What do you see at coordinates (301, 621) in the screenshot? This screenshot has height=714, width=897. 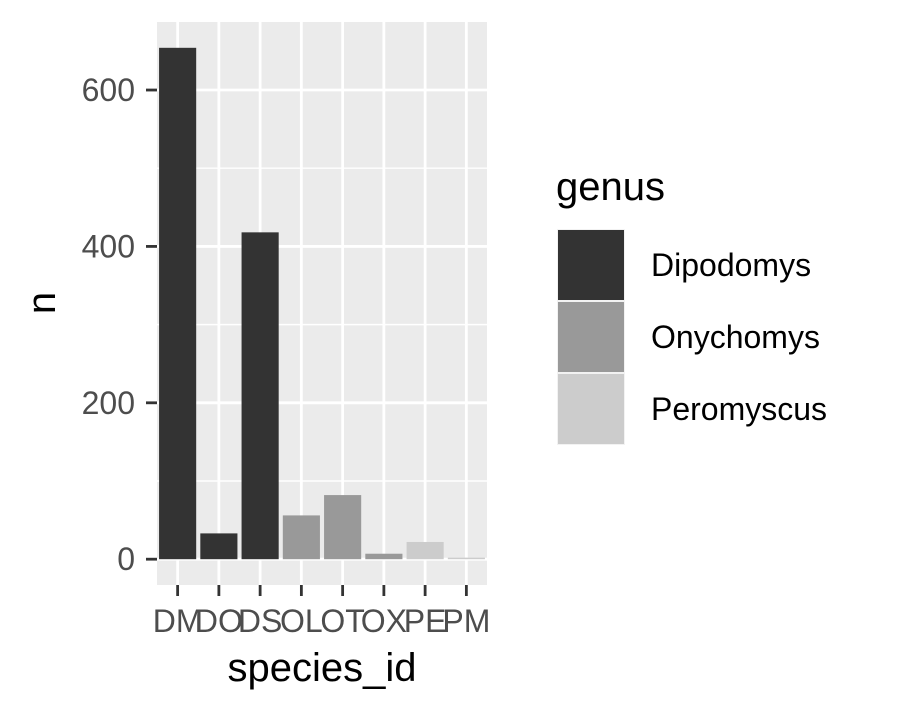 I see `x-tick-label: OL` at bounding box center [301, 621].